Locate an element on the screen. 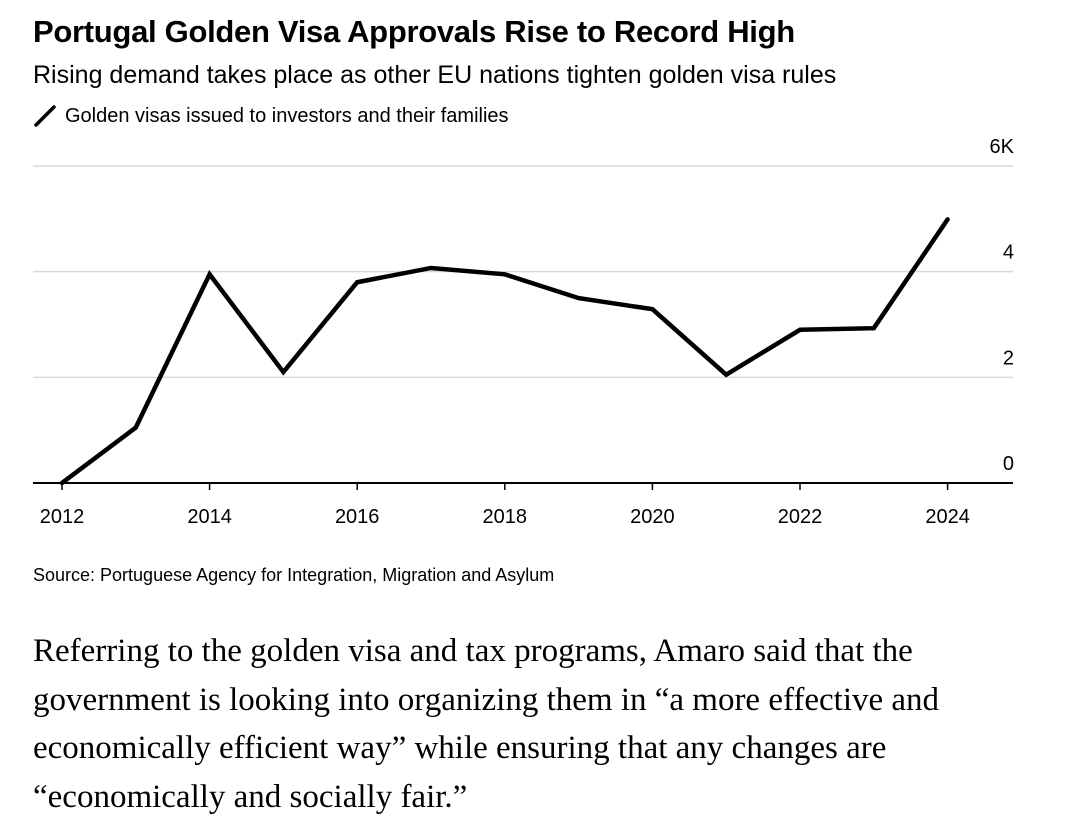  x-tick-label: 2020 is located at coordinates (652, 517).